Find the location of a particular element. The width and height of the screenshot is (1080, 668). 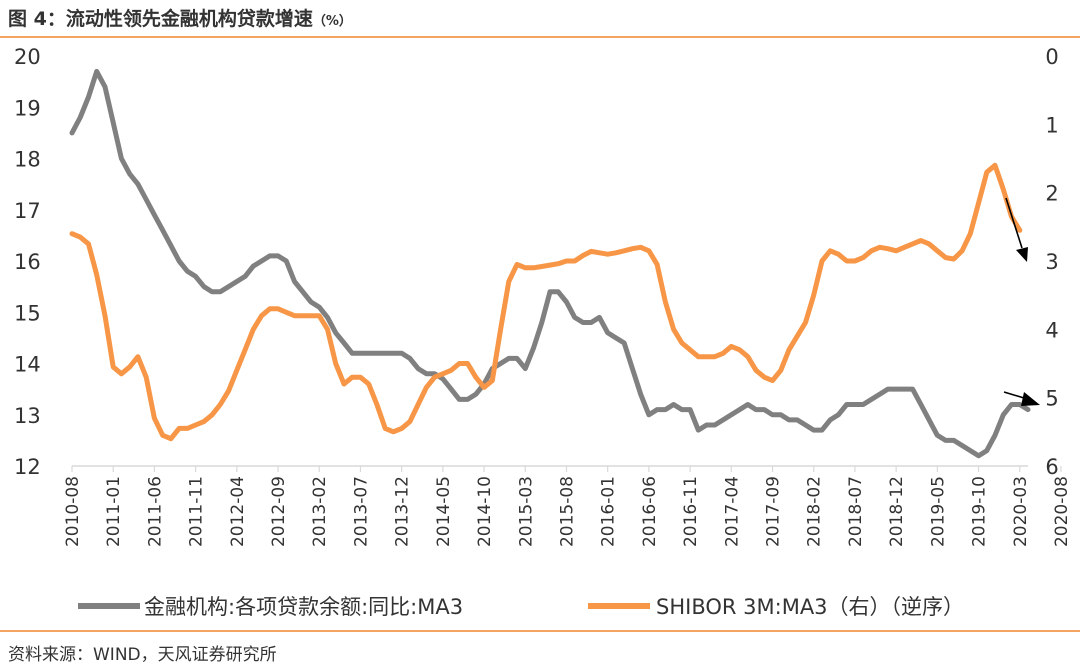

x-tick-label: 2012-04 is located at coordinates (238, 511).